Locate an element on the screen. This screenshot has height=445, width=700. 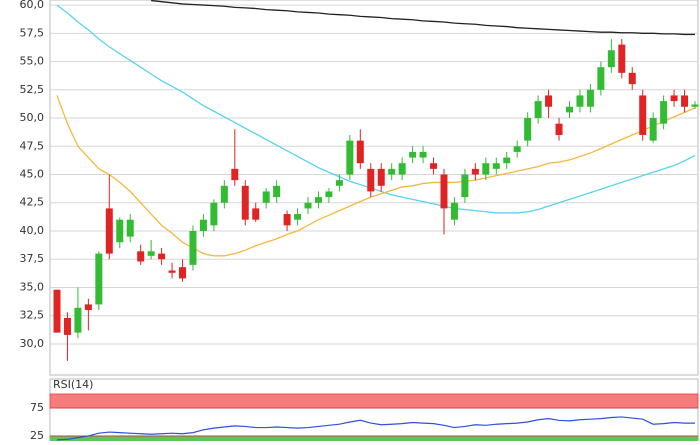
panel-frame is located at coordinates (374, 410).